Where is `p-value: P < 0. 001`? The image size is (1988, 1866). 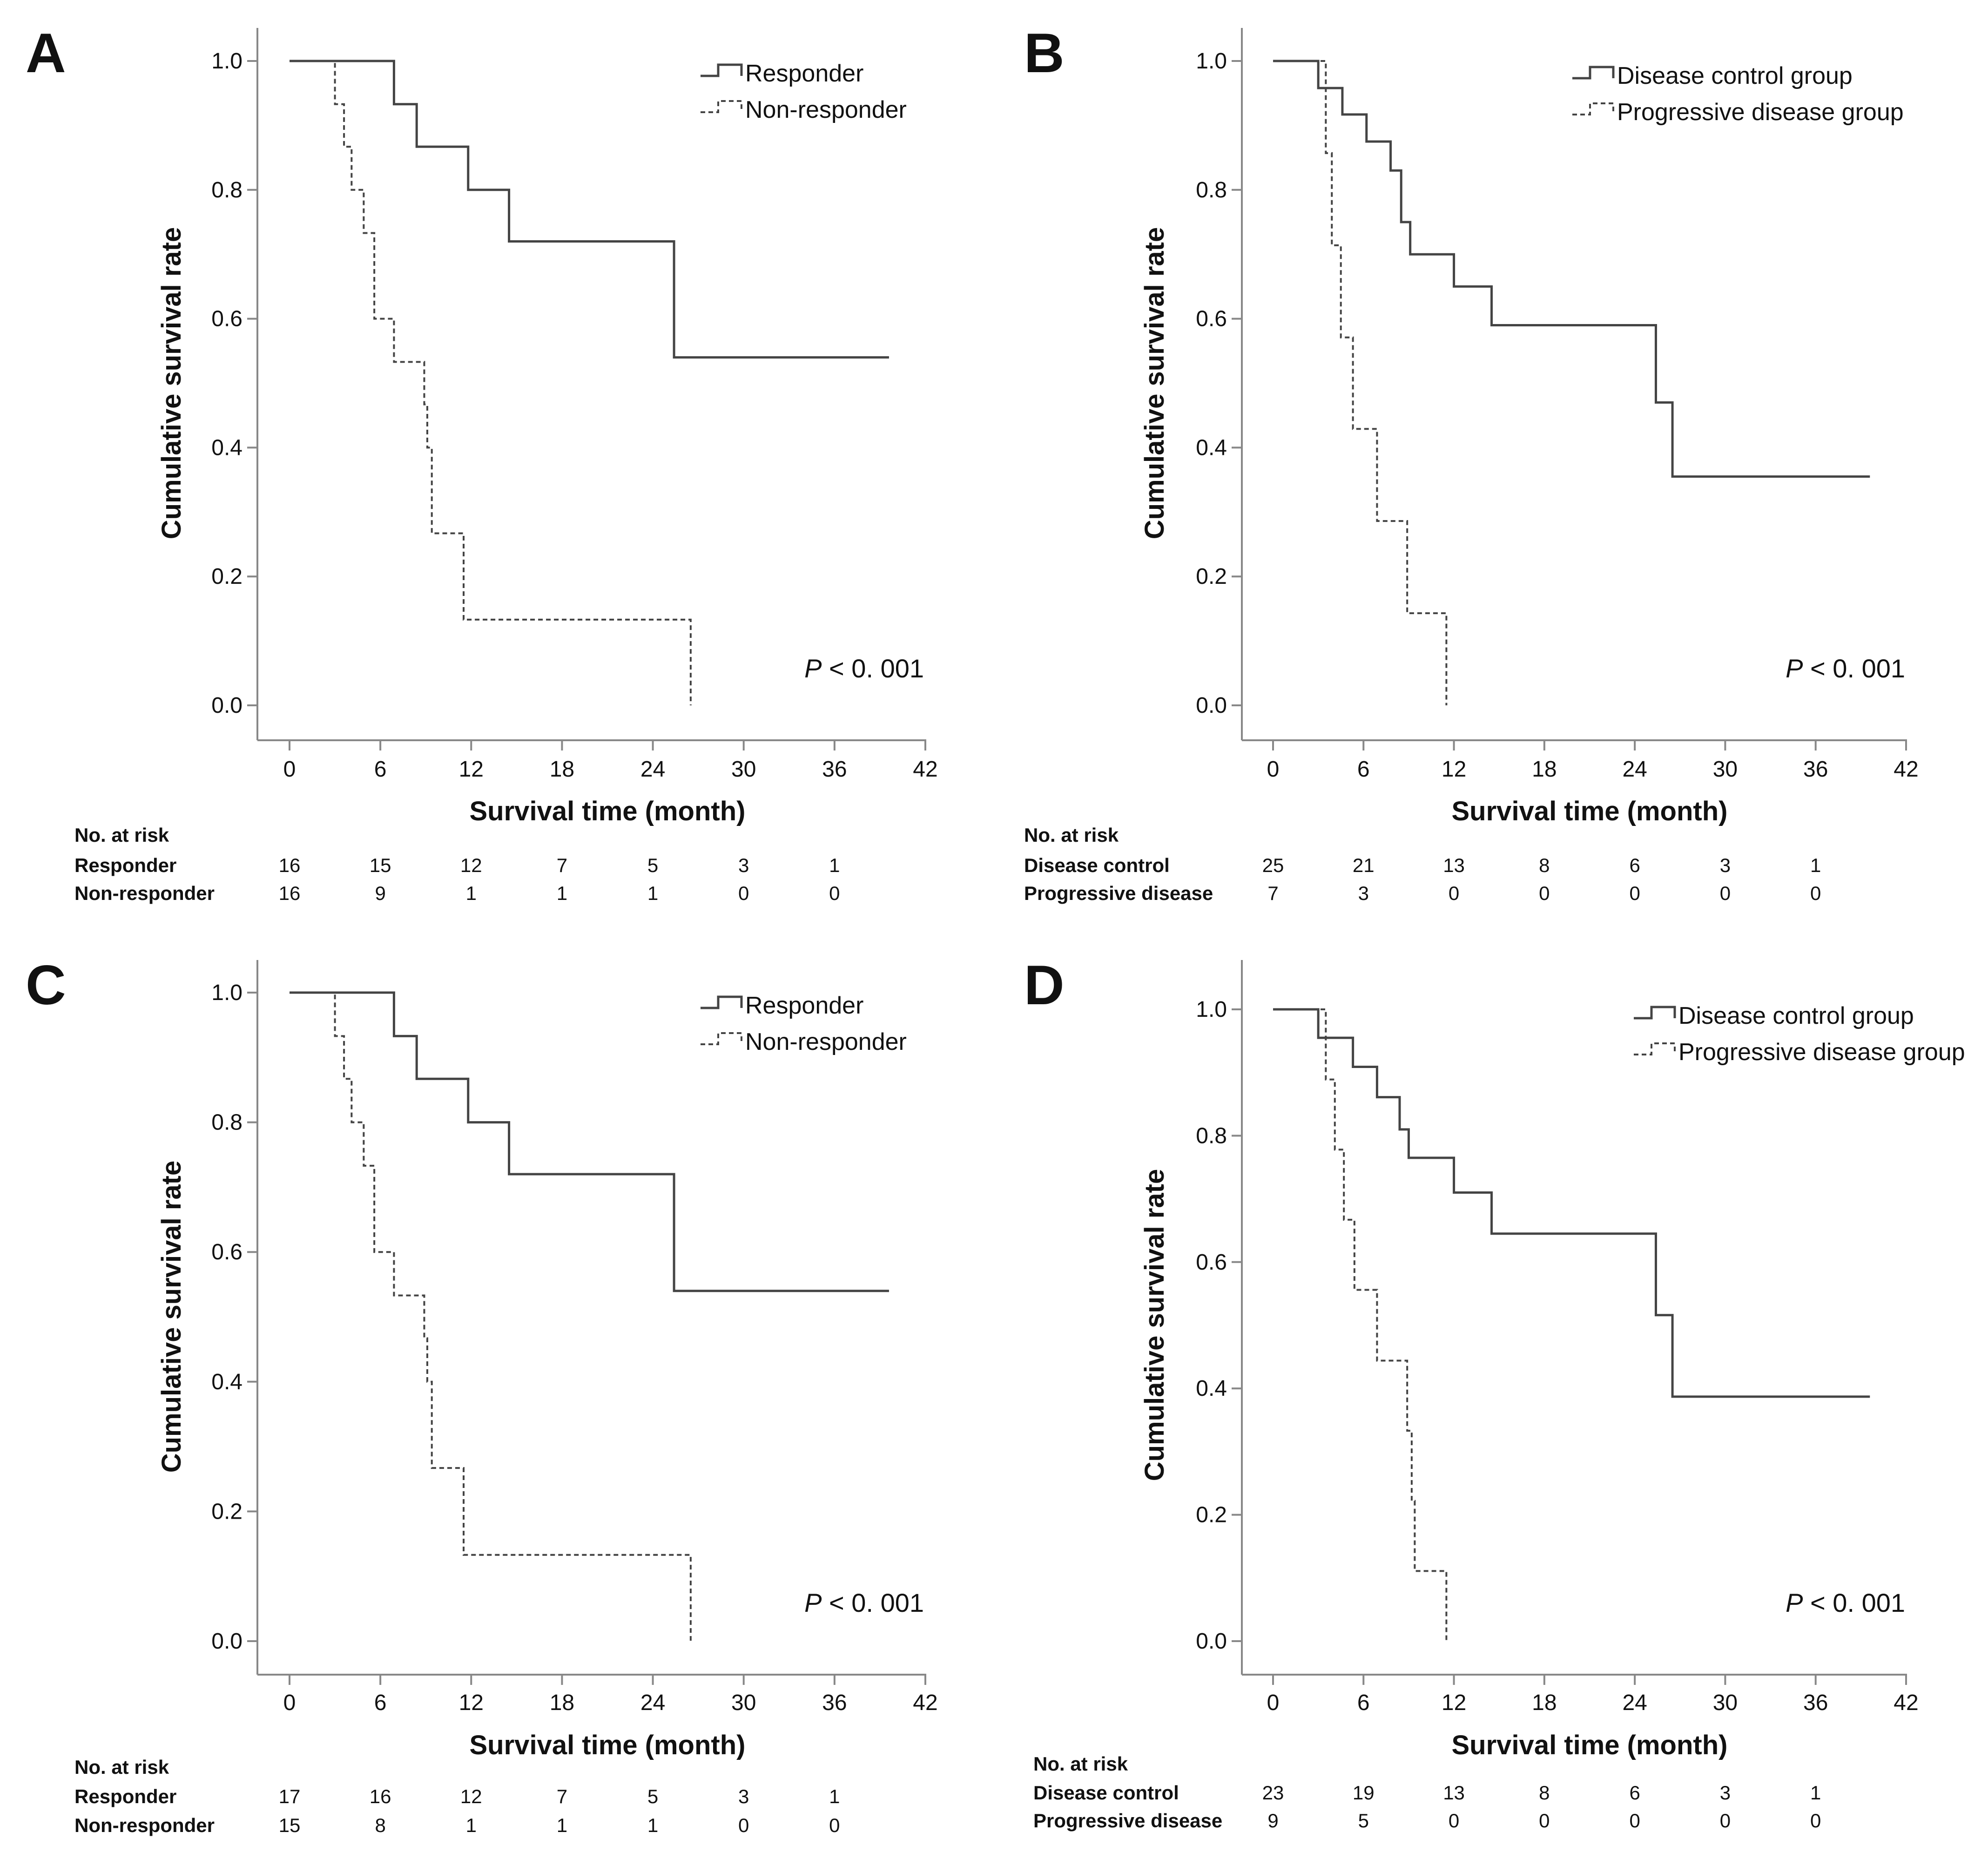 p-value: P < 0. 001 is located at coordinates (1845, 1602).